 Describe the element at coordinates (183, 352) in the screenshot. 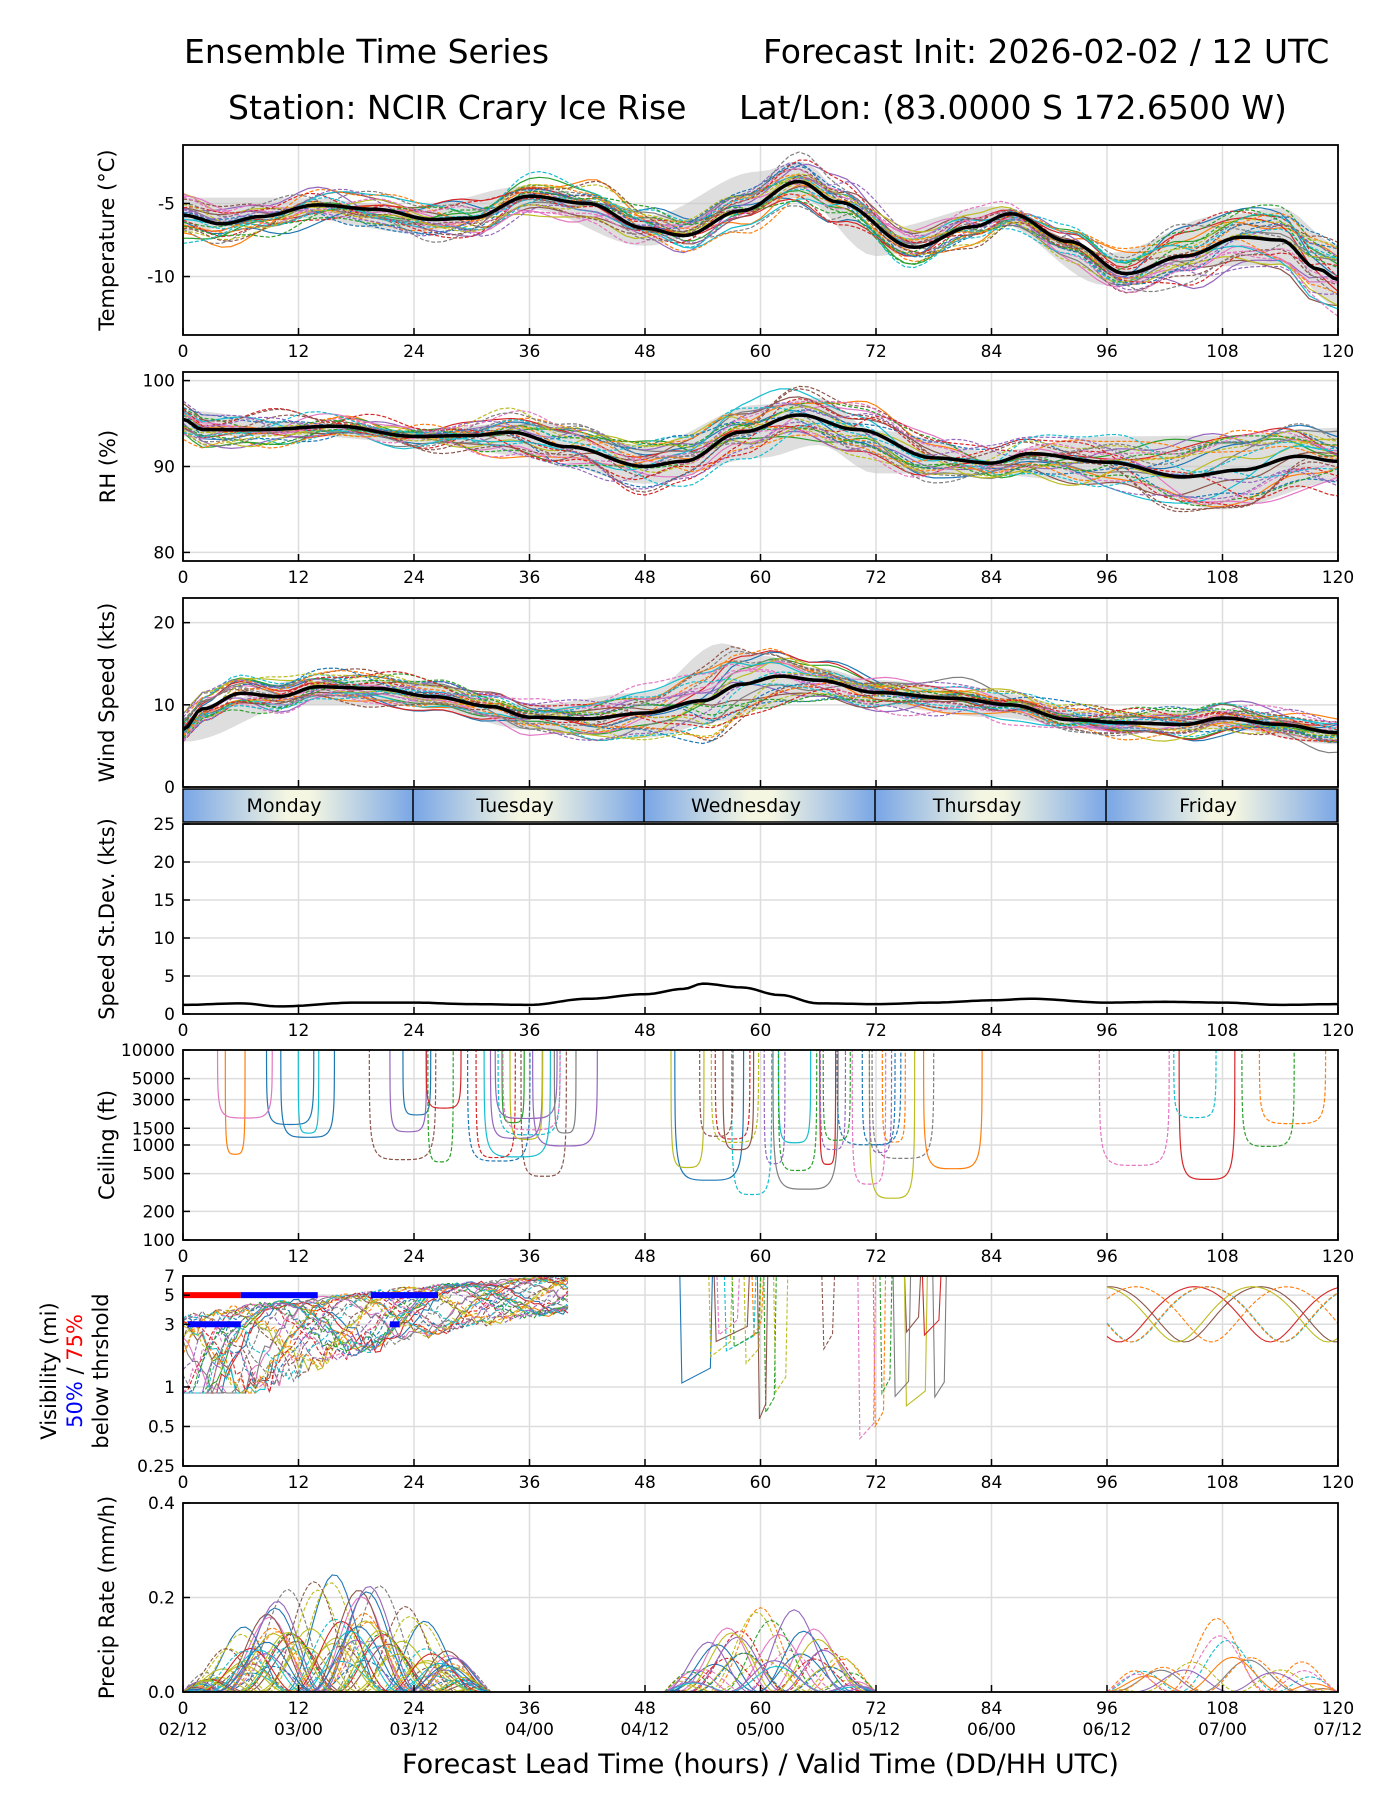

I see `temp-xtick-label: 0` at that location.